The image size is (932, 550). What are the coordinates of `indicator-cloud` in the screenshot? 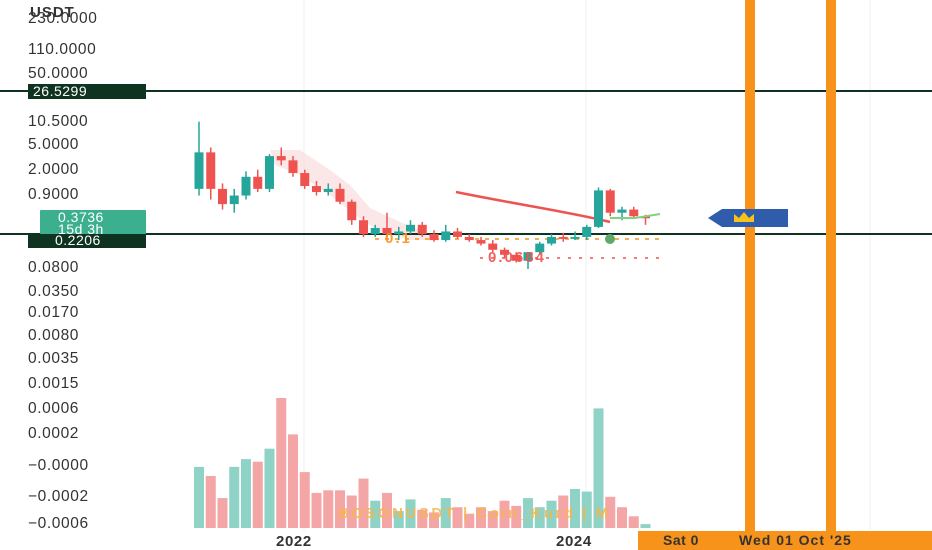 It's located at (355, 195).